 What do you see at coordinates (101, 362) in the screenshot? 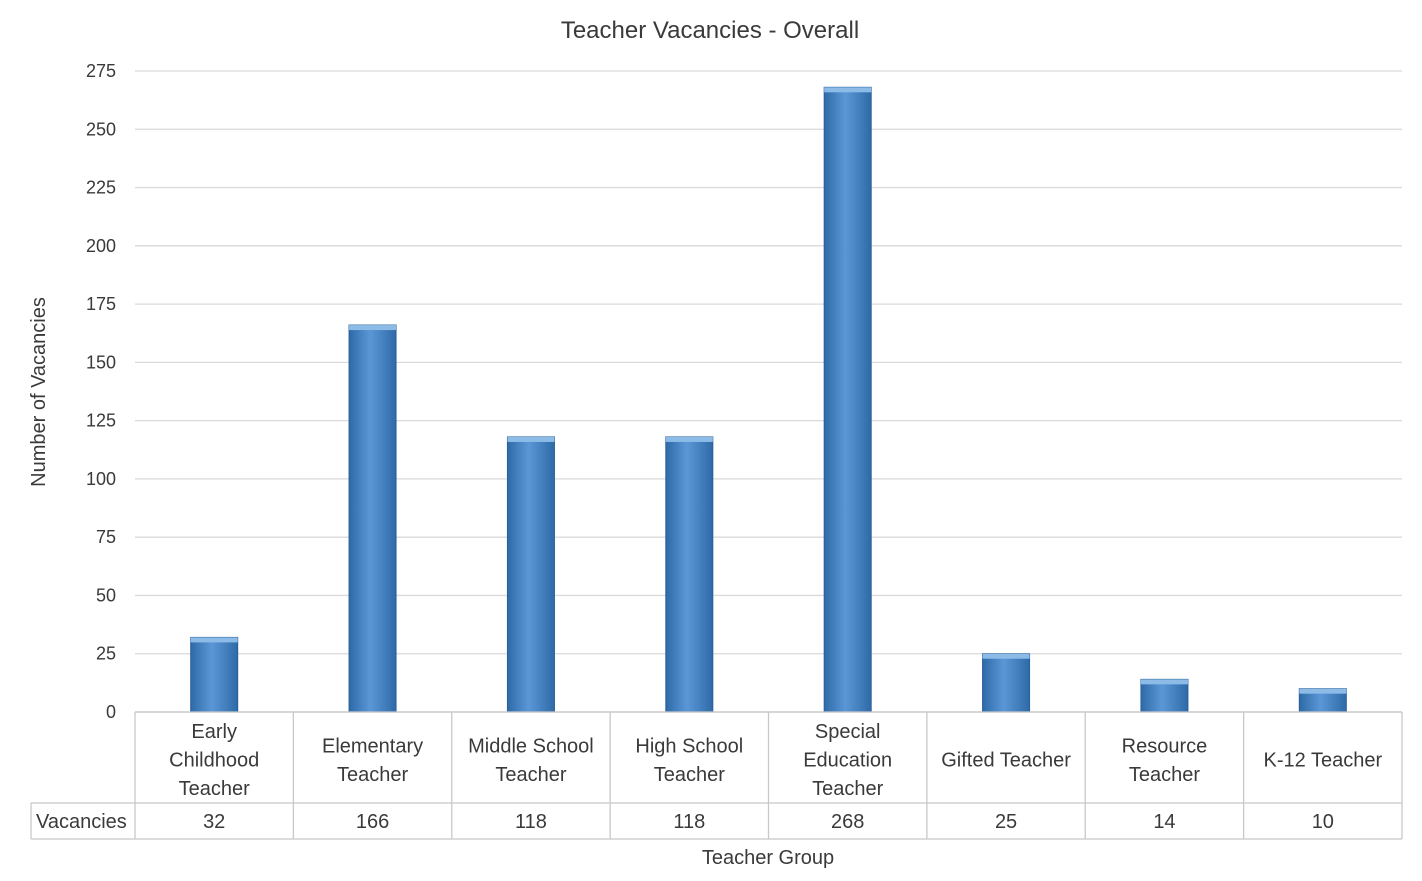
I see `y-tick-label: 150` at bounding box center [101, 362].